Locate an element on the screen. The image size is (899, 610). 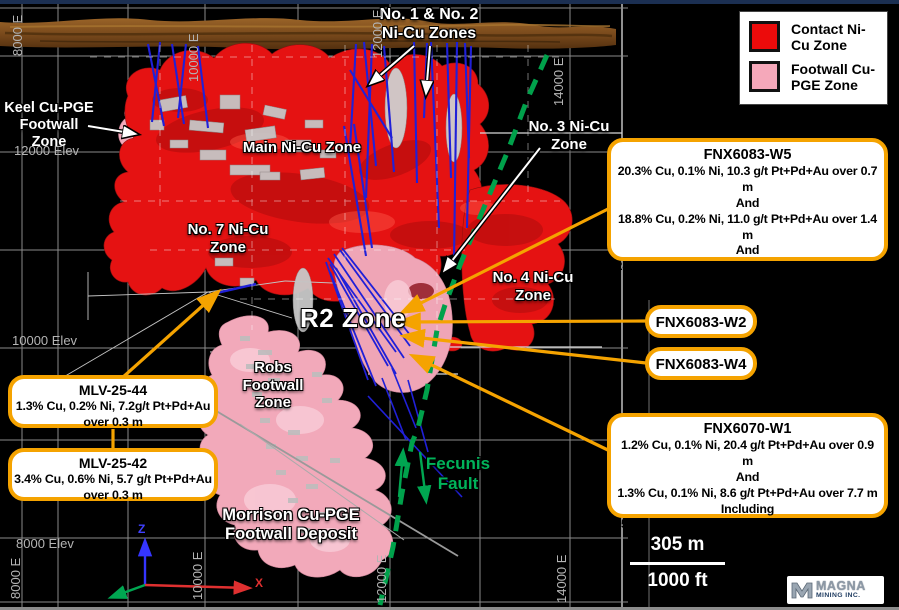
logo-name: MAGNA is located at coordinates (841, 585).